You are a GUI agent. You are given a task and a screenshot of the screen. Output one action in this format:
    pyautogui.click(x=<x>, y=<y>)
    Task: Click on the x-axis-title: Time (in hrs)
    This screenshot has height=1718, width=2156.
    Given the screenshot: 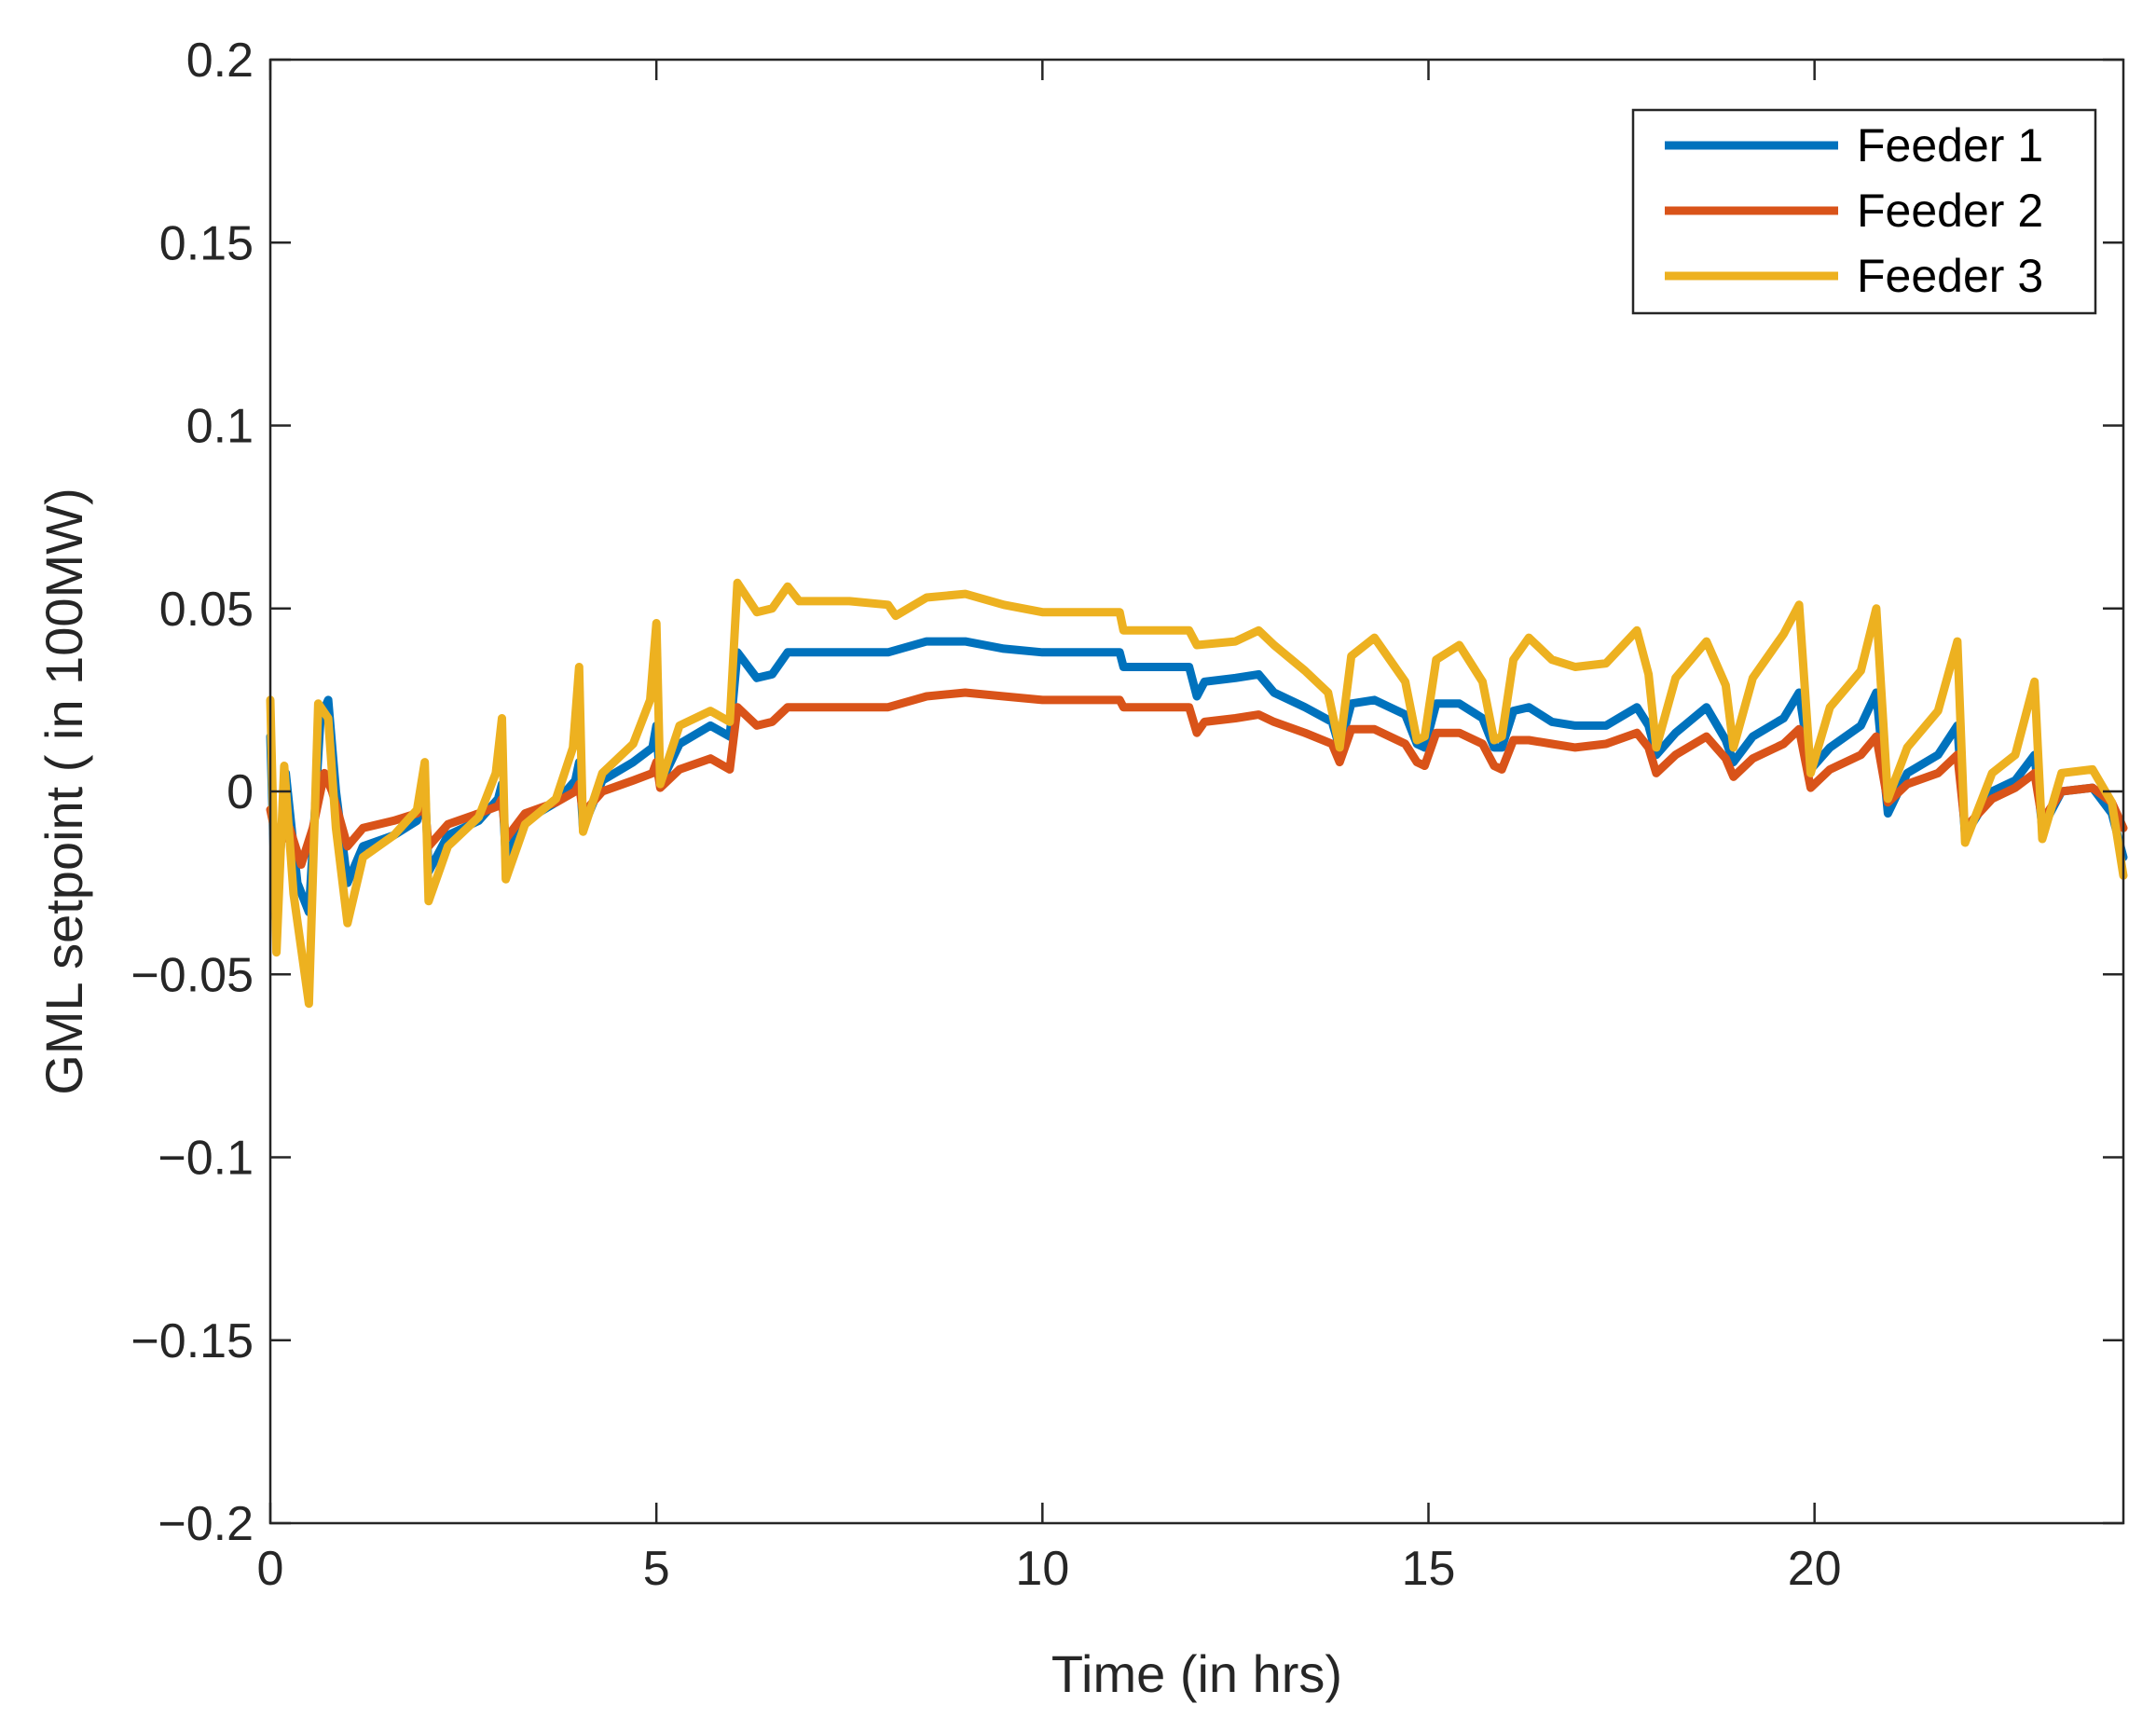 What is the action you would take?
    pyautogui.click(x=1197, y=1673)
    